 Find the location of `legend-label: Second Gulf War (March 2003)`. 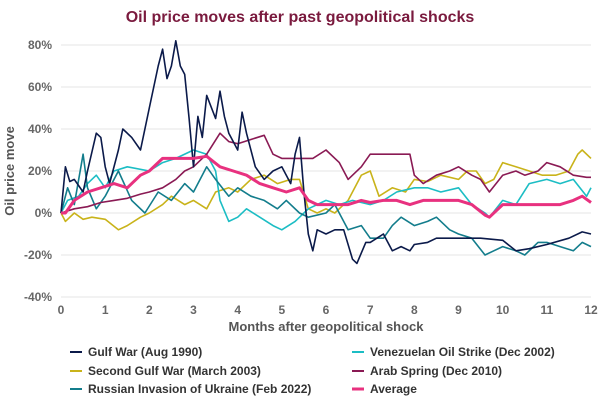

legend-label: Second Gulf War (March 2003) is located at coordinates (174, 371).